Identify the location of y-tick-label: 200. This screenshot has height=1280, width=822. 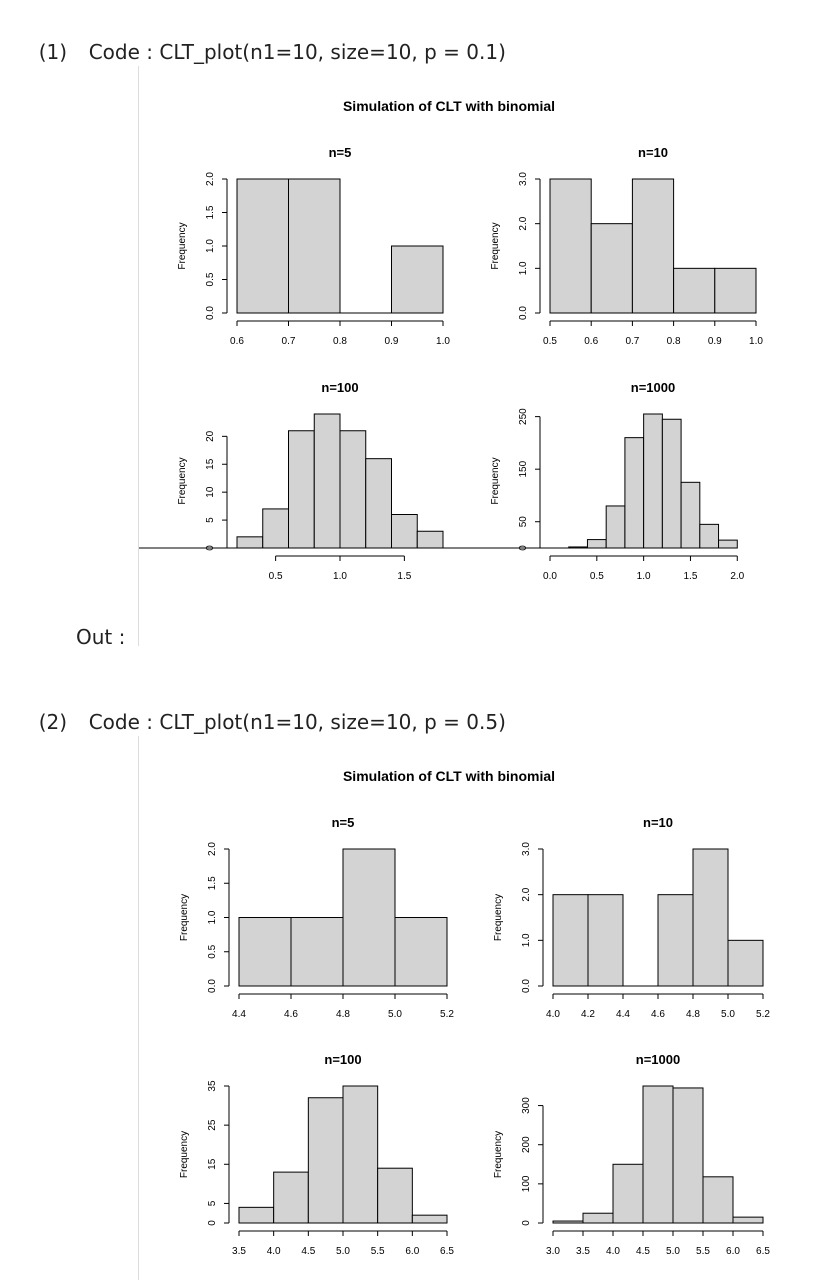
(526, 1144).